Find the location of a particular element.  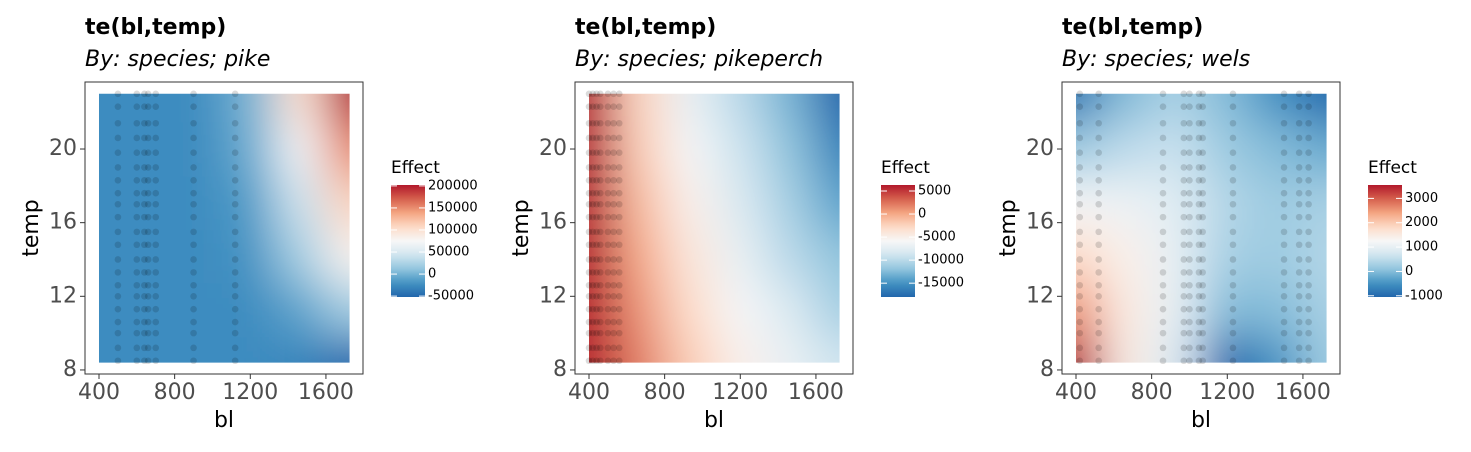

colorbar-label: 100000 is located at coordinates (453, 229).